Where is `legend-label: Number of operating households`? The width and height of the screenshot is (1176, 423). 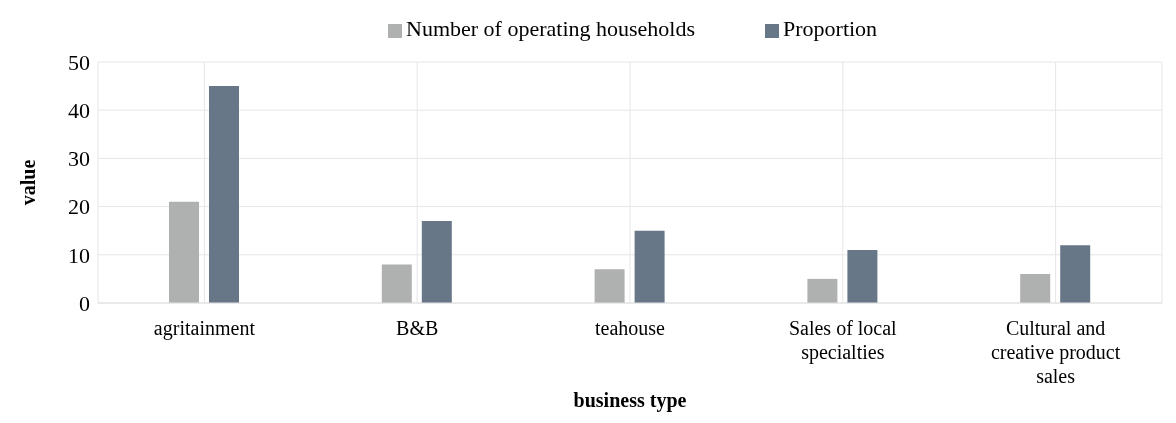 legend-label: Number of operating households is located at coordinates (550, 28).